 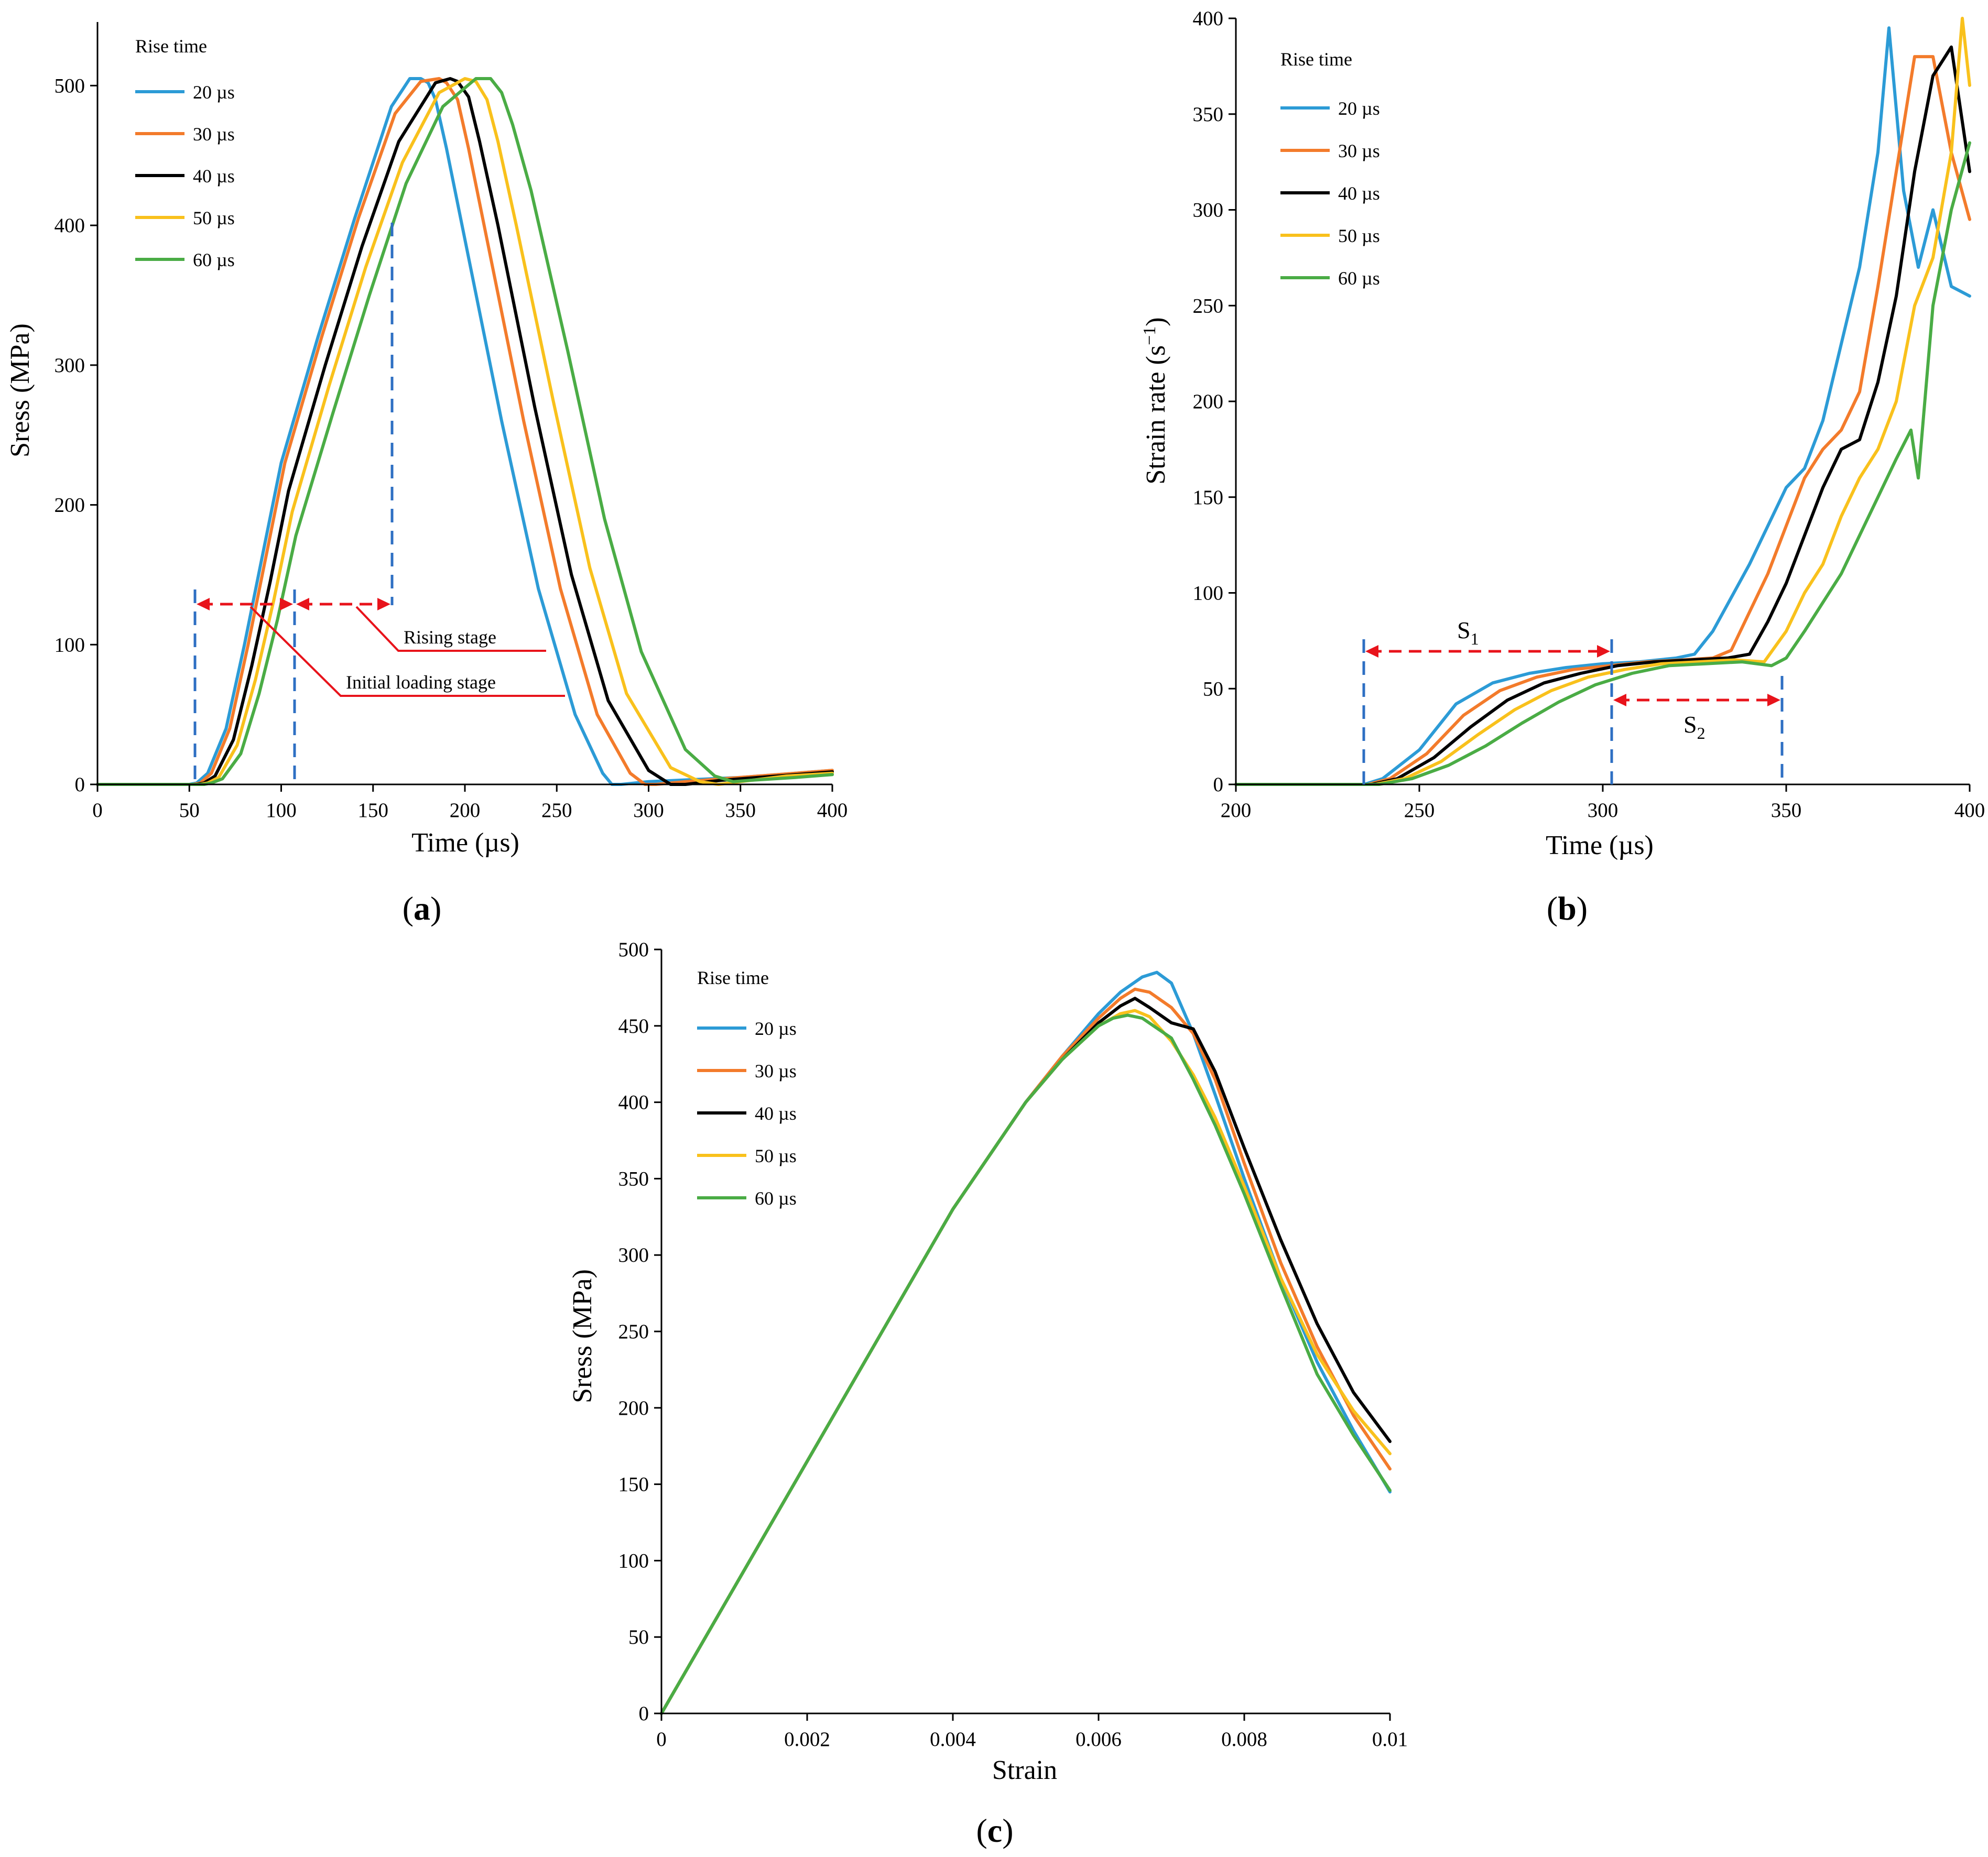 What do you see at coordinates (1773, 700) in the screenshot?
I see `arrowhead-s2-right` at bounding box center [1773, 700].